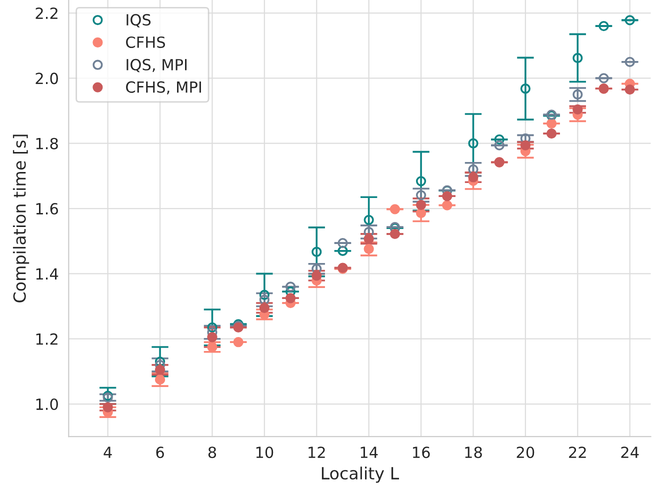  What do you see at coordinates (421, 452) in the screenshot?
I see `x-tick-label: 16` at bounding box center [421, 452].